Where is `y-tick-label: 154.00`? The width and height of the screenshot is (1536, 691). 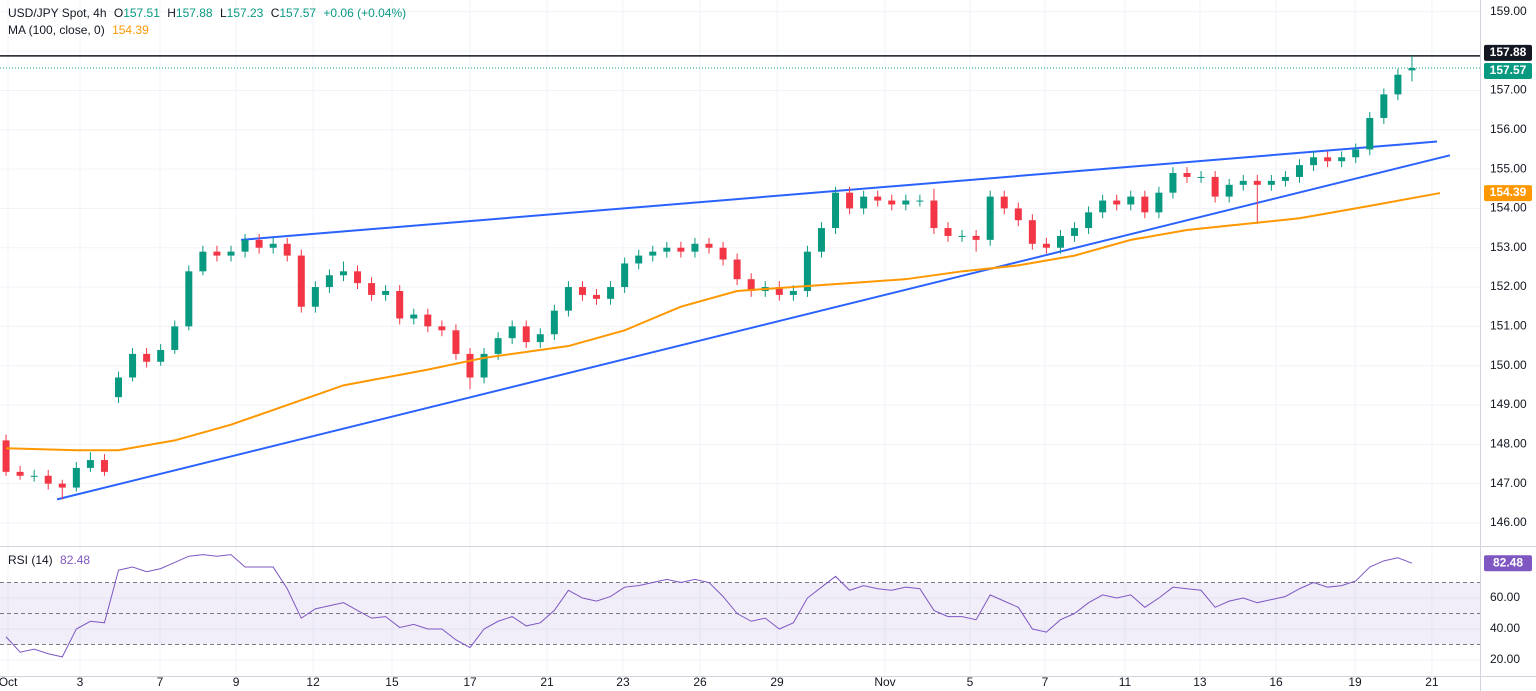
y-tick-label: 154.00 is located at coordinates (1508, 208).